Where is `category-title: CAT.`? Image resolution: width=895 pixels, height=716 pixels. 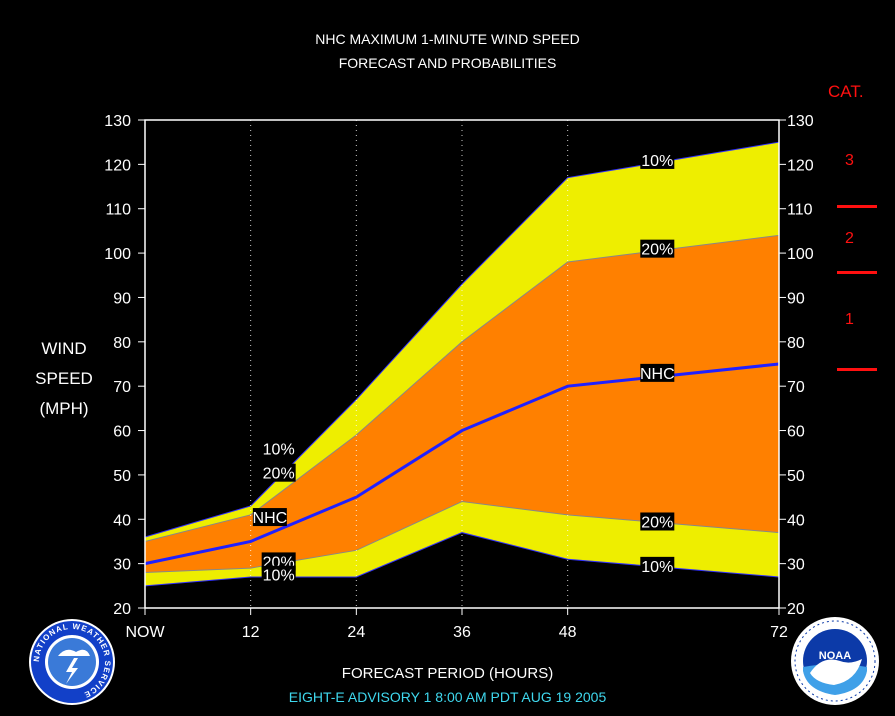 category-title: CAT. is located at coordinates (846, 91).